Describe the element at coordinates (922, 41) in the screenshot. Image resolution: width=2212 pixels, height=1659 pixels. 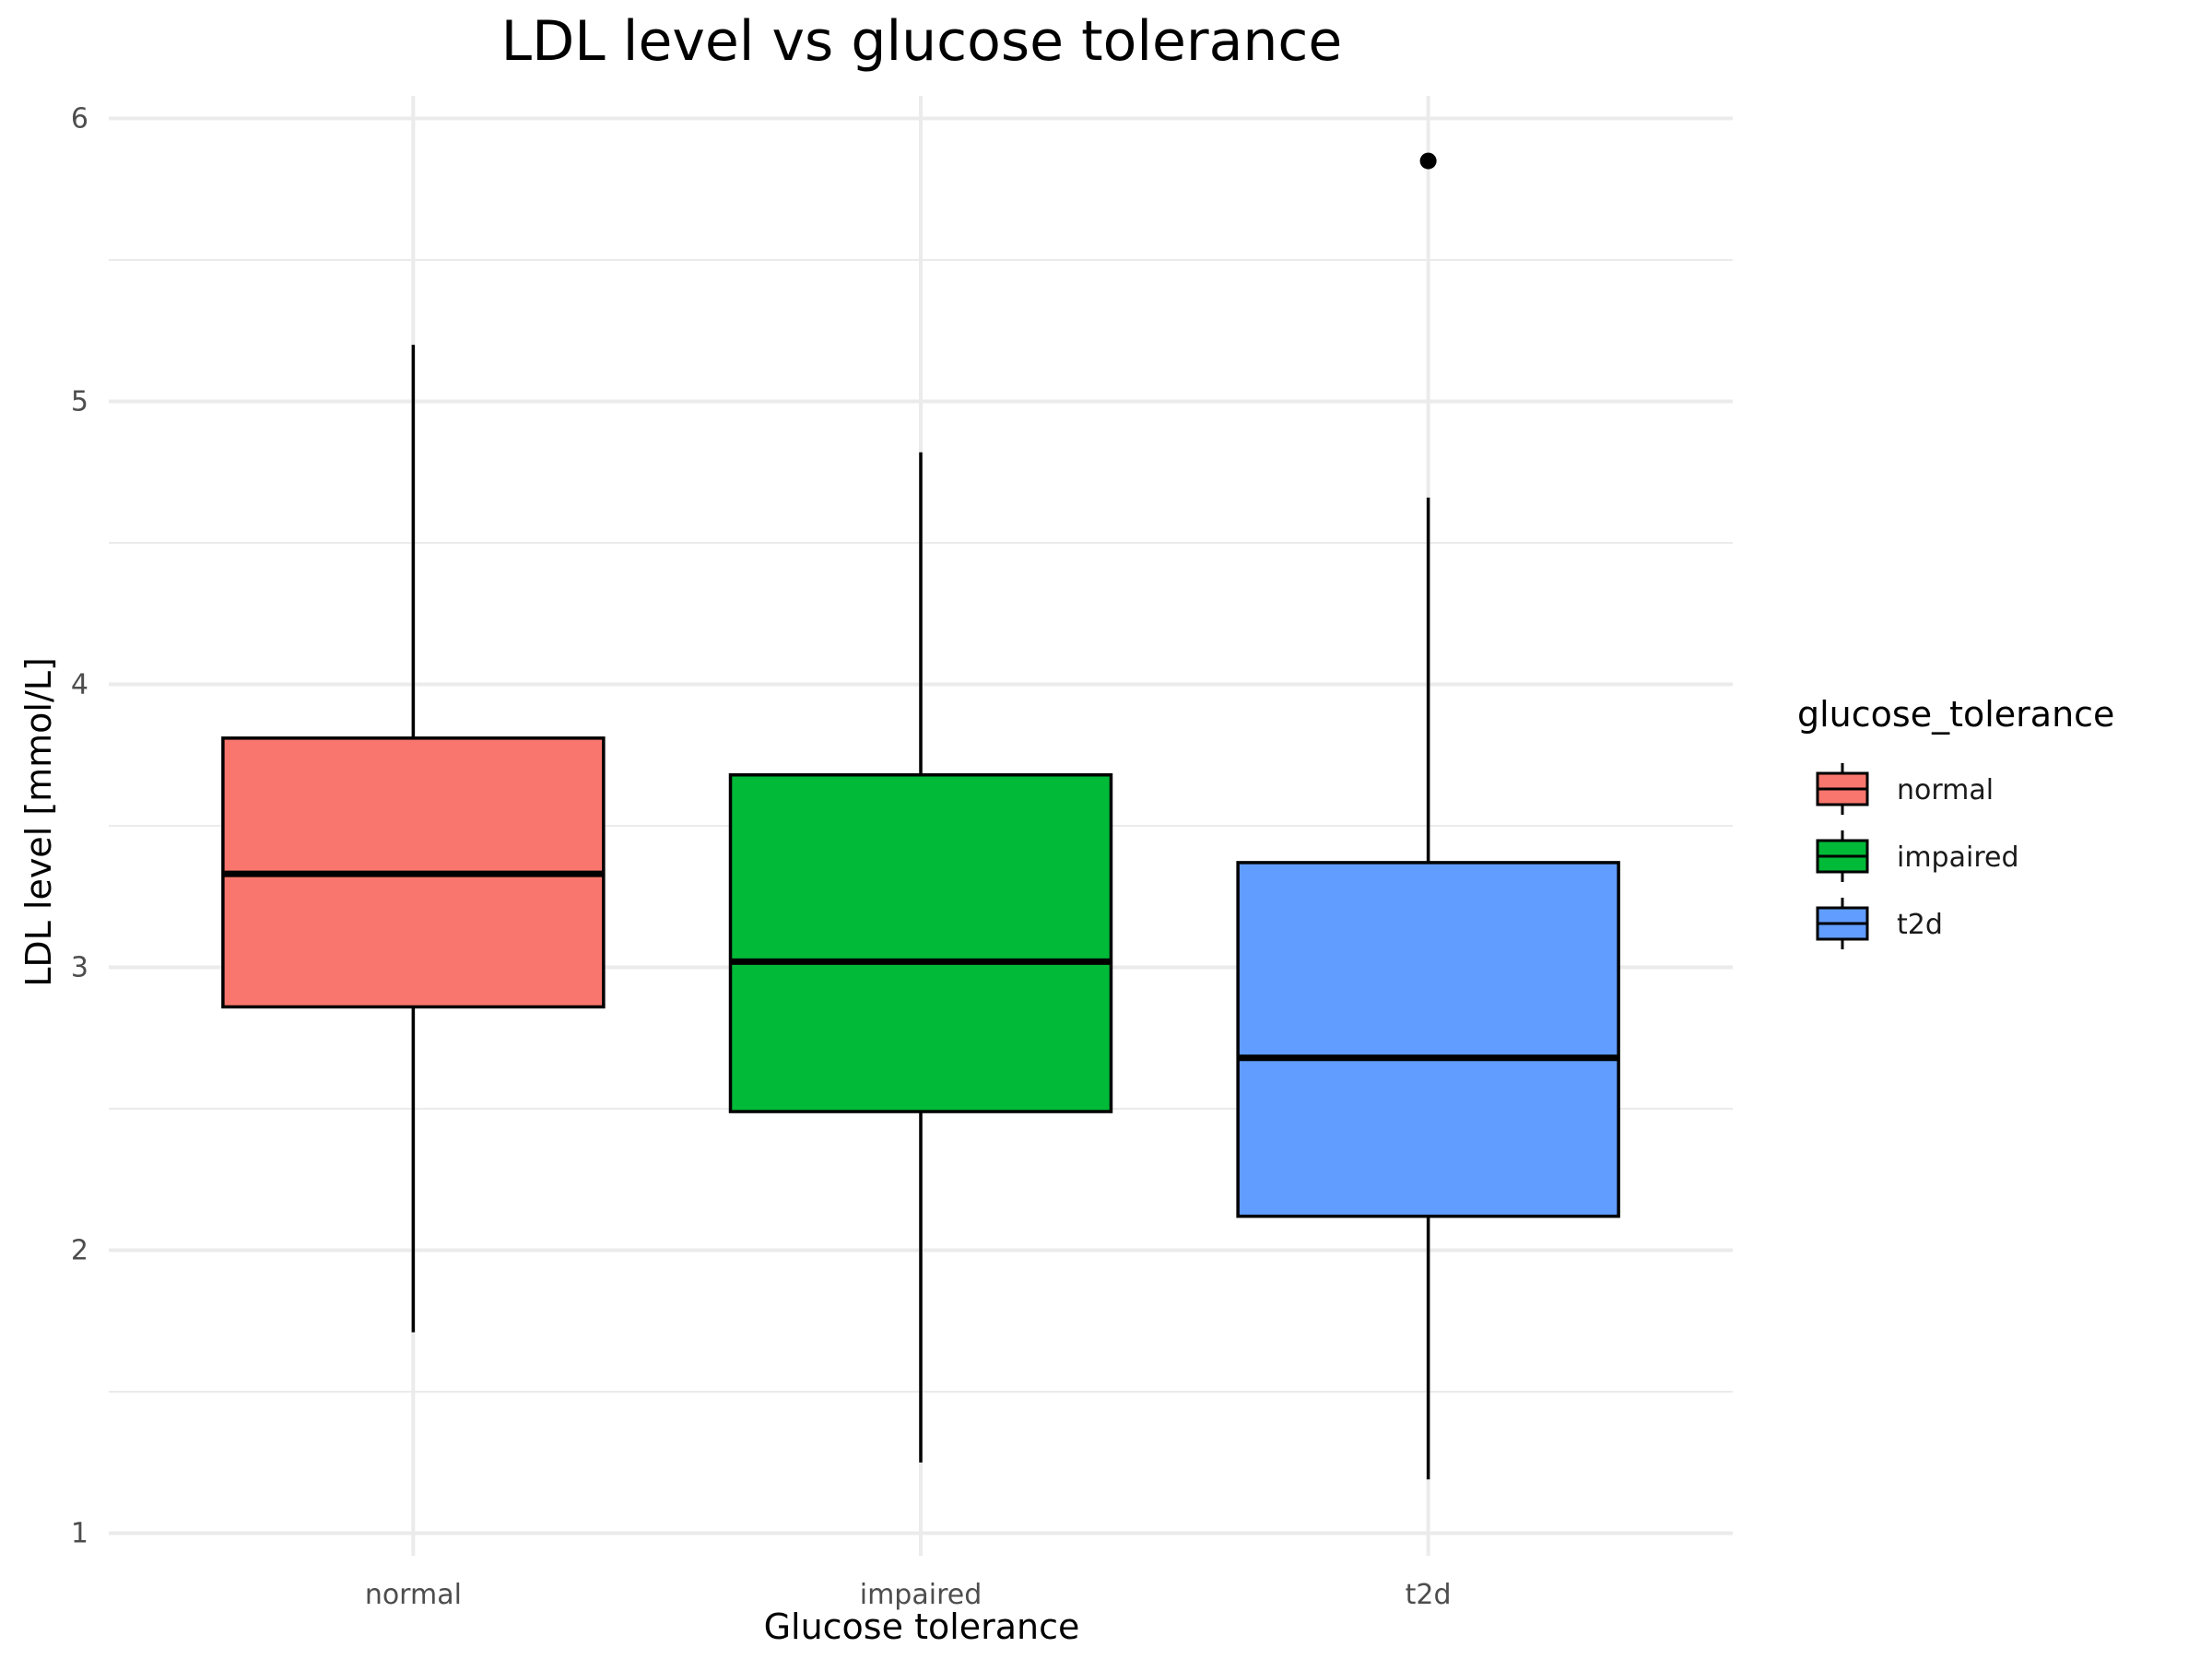
I see `chart-title: LDL level vs glucose tolerance` at that location.